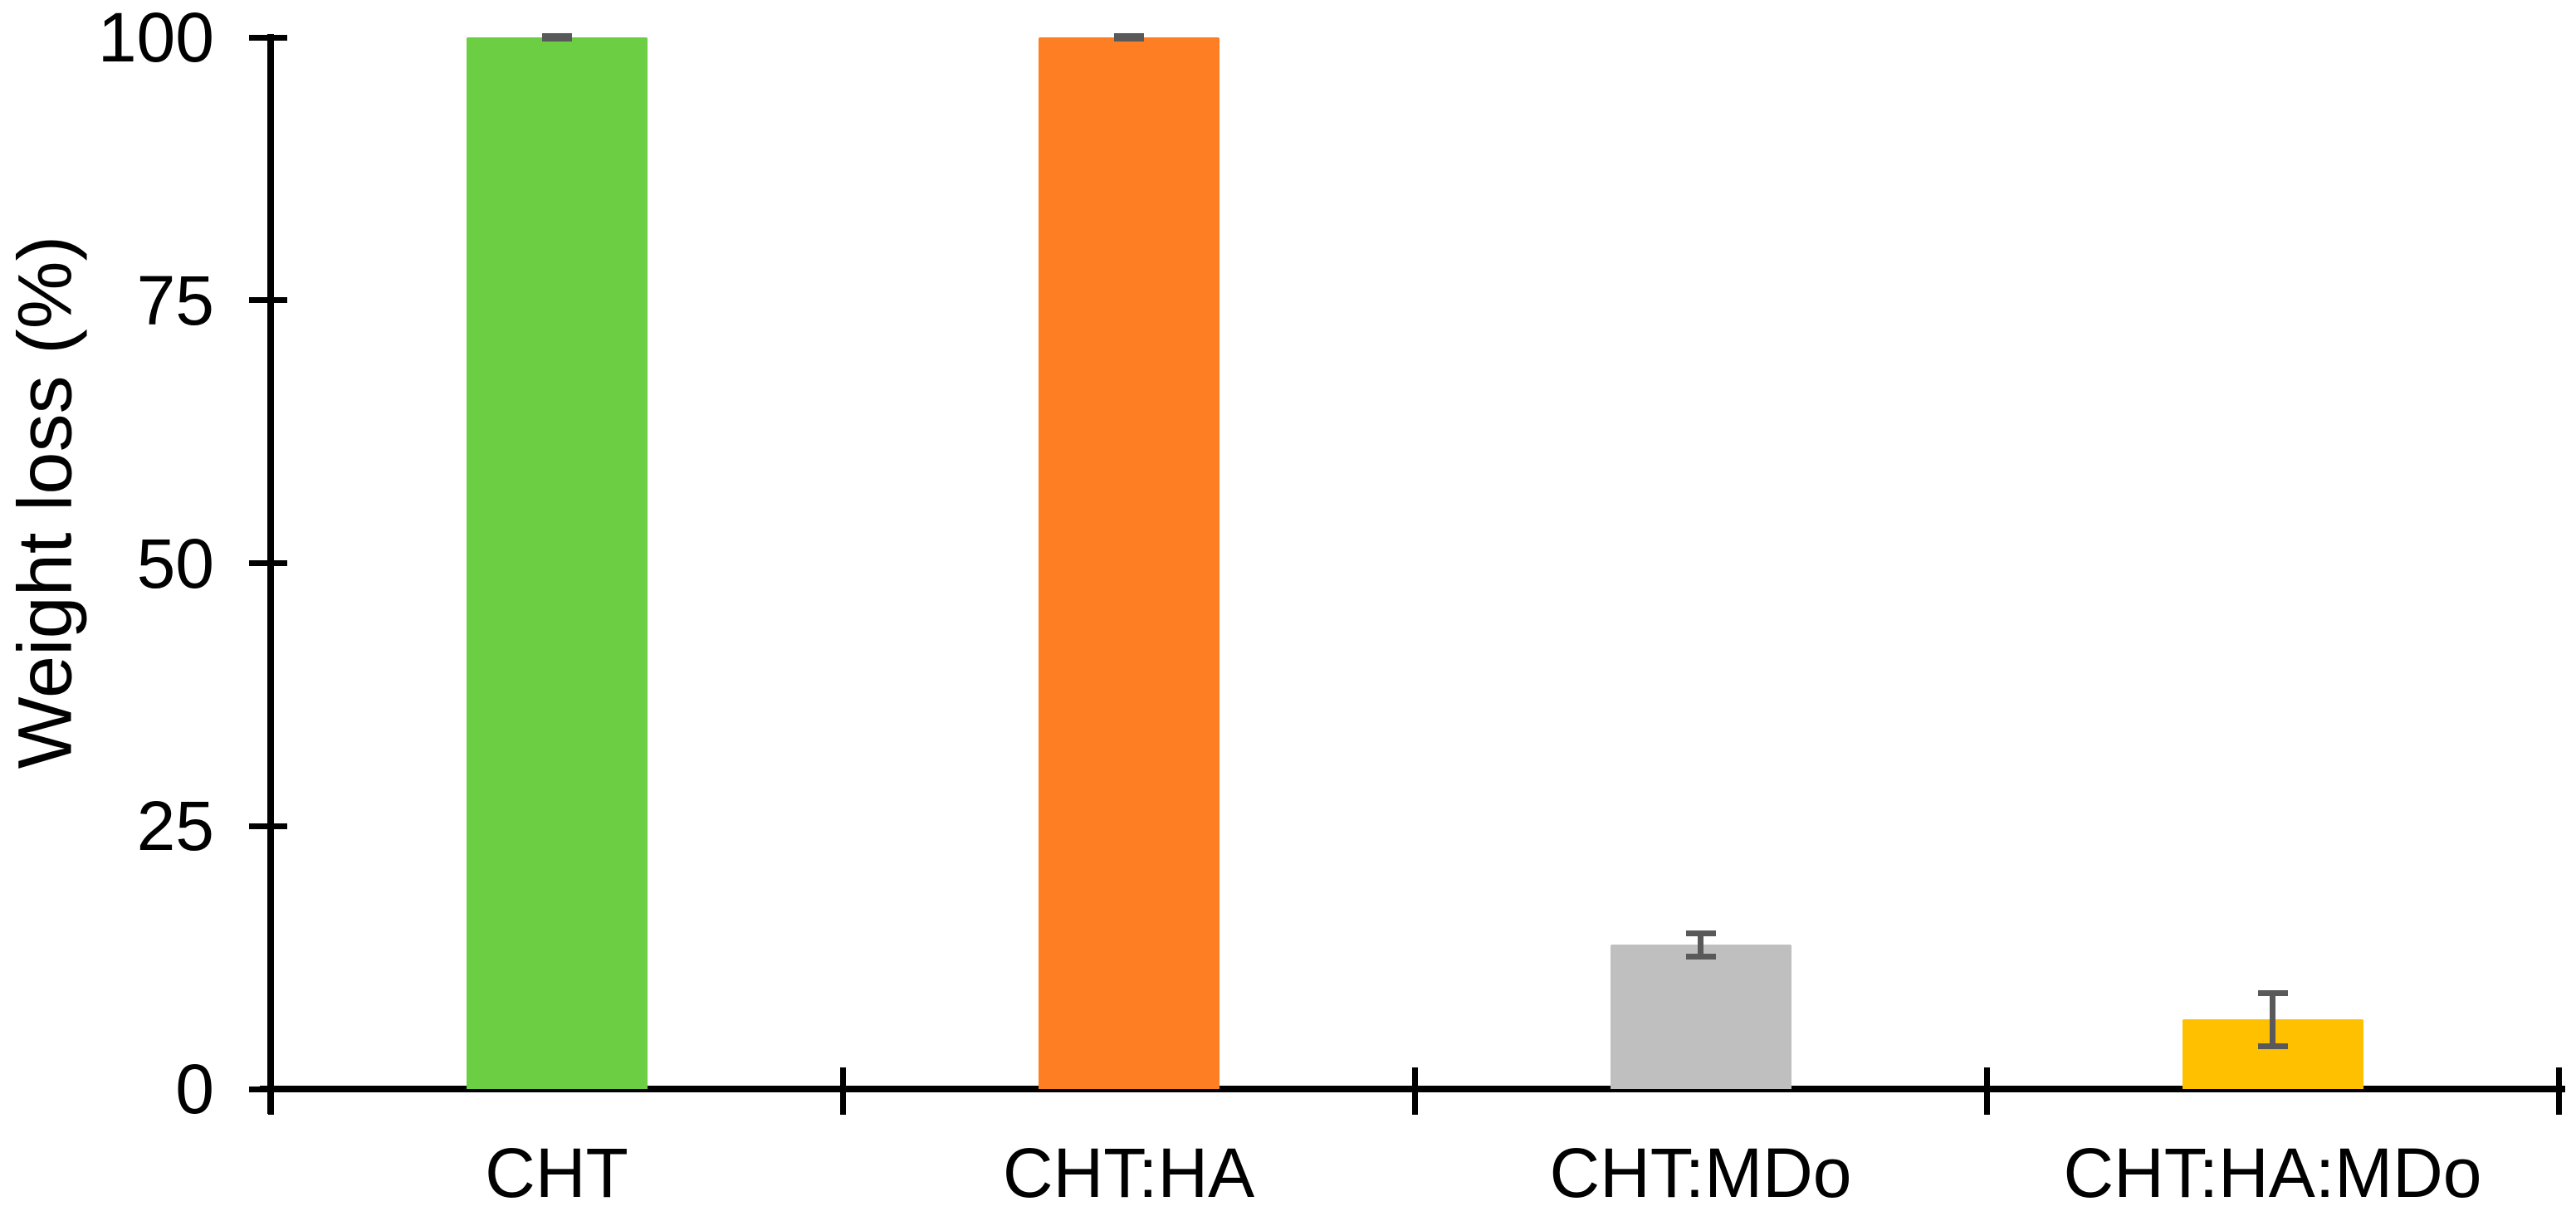  I want to click on error-bar-cht, so click(556, 37).